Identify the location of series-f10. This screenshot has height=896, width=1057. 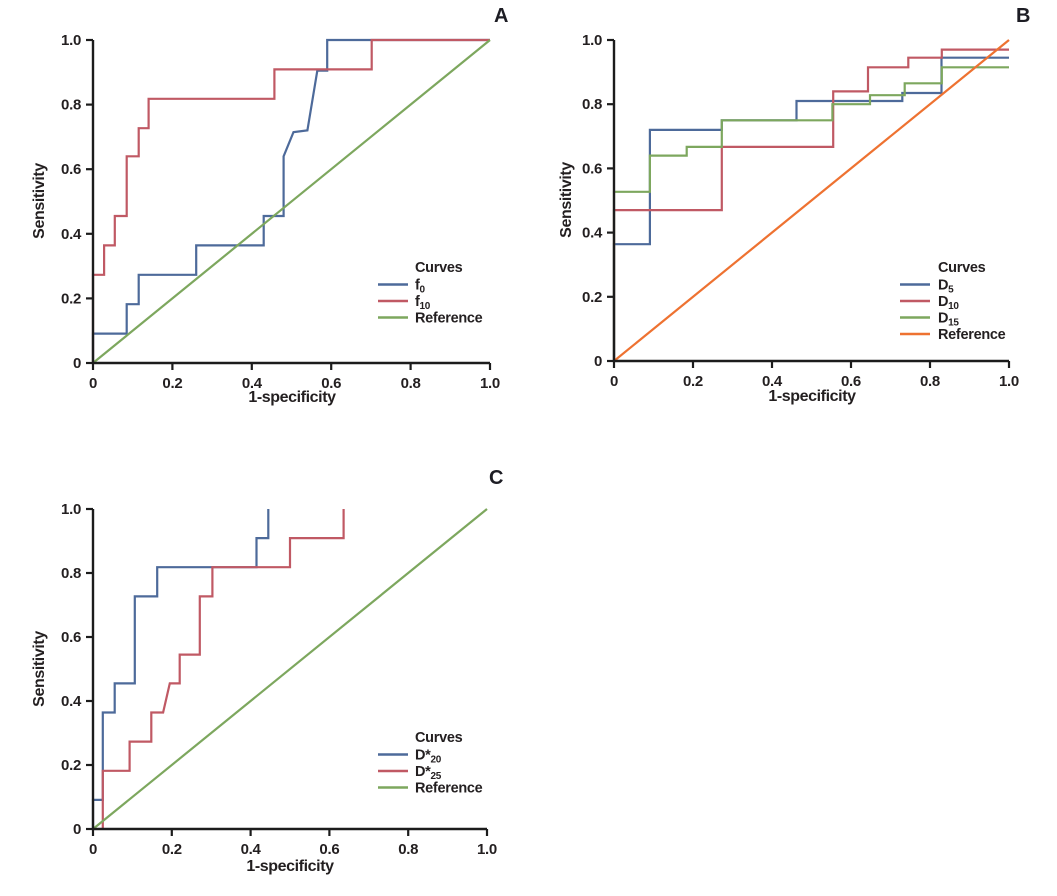
(290, 200).